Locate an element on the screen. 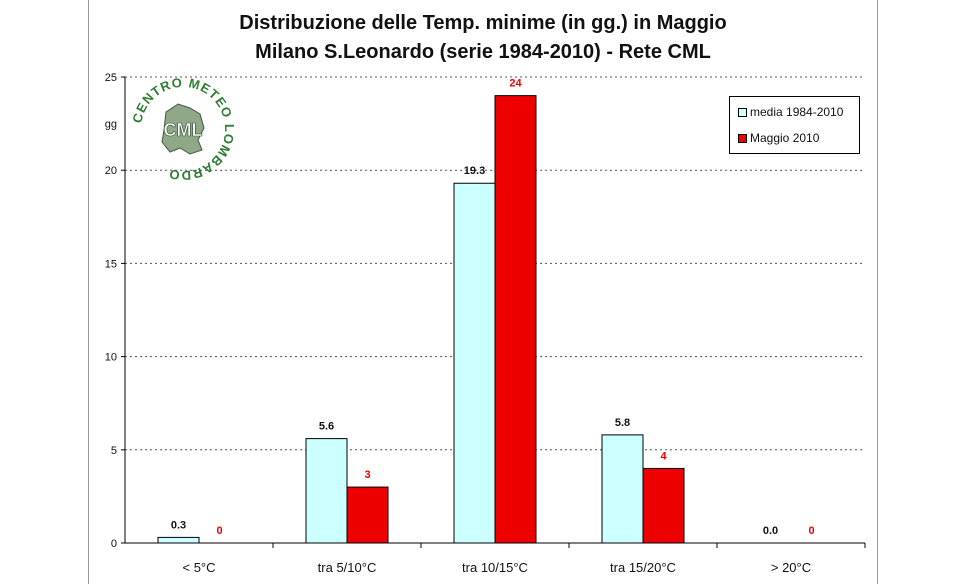 This screenshot has width=970, height=584. legend-item-maggio: Maggio 2010 is located at coordinates (778, 138).